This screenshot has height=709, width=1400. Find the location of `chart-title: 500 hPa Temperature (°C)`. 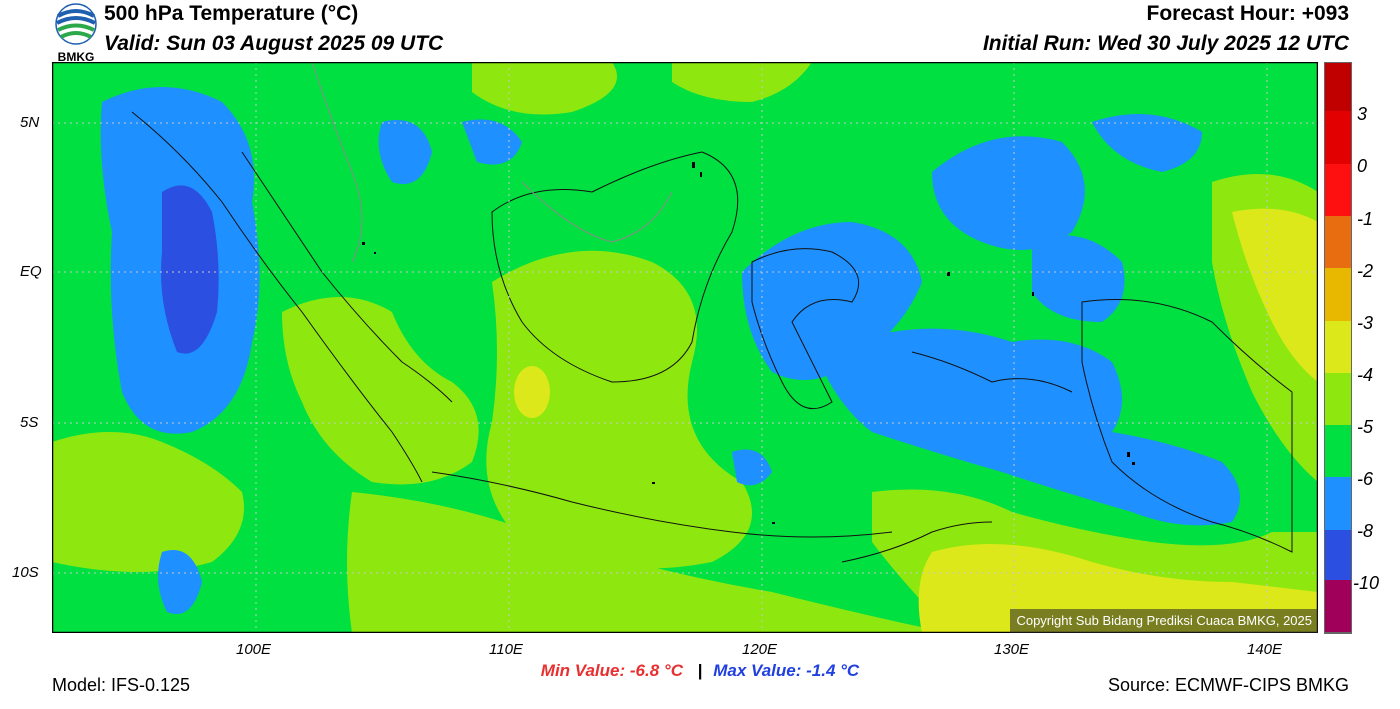

chart-title: 500 hPa Temperature (°C) is located at coordinates (231, 13).